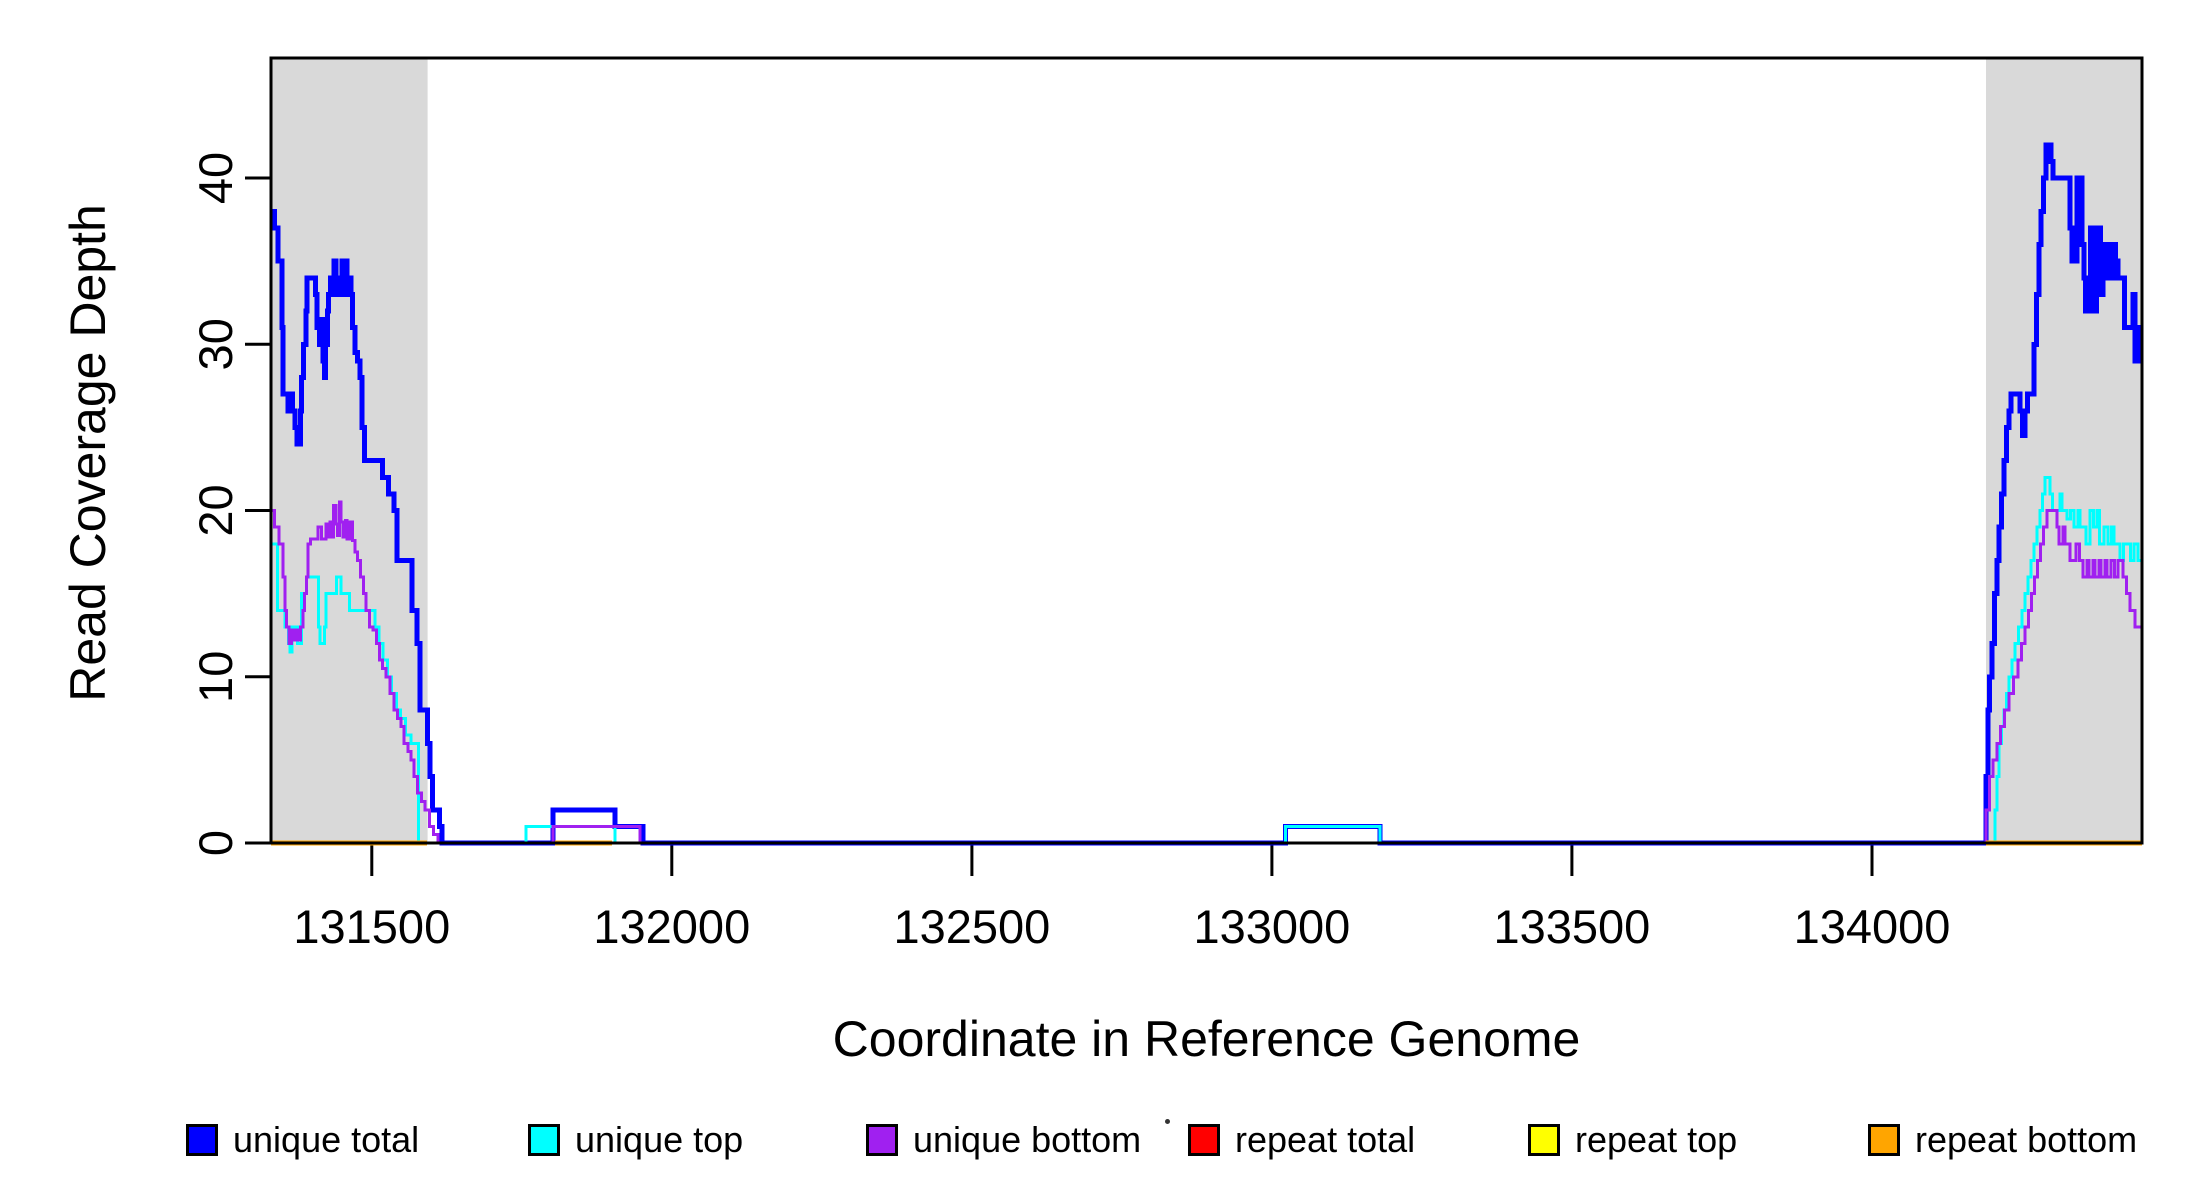 Image resolution: width=2200 pixels, height=1200 pixels. What do you see at coordinates (215, 344) in the screenshot?
I see `y-tick-label: 30` at bounding box center [215, 344].